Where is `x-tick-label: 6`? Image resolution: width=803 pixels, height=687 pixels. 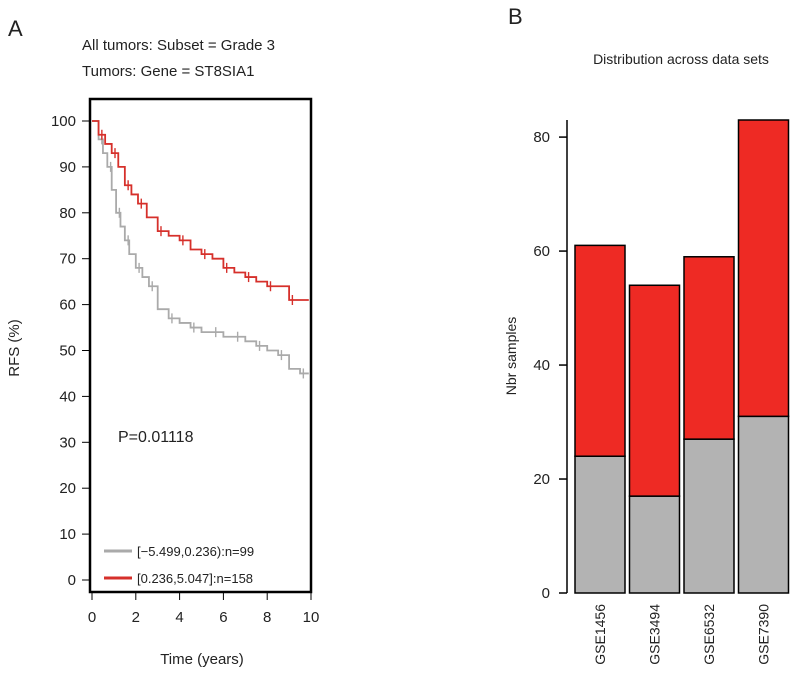 x-tick-label: 6 is located at coordinates (223, 617).